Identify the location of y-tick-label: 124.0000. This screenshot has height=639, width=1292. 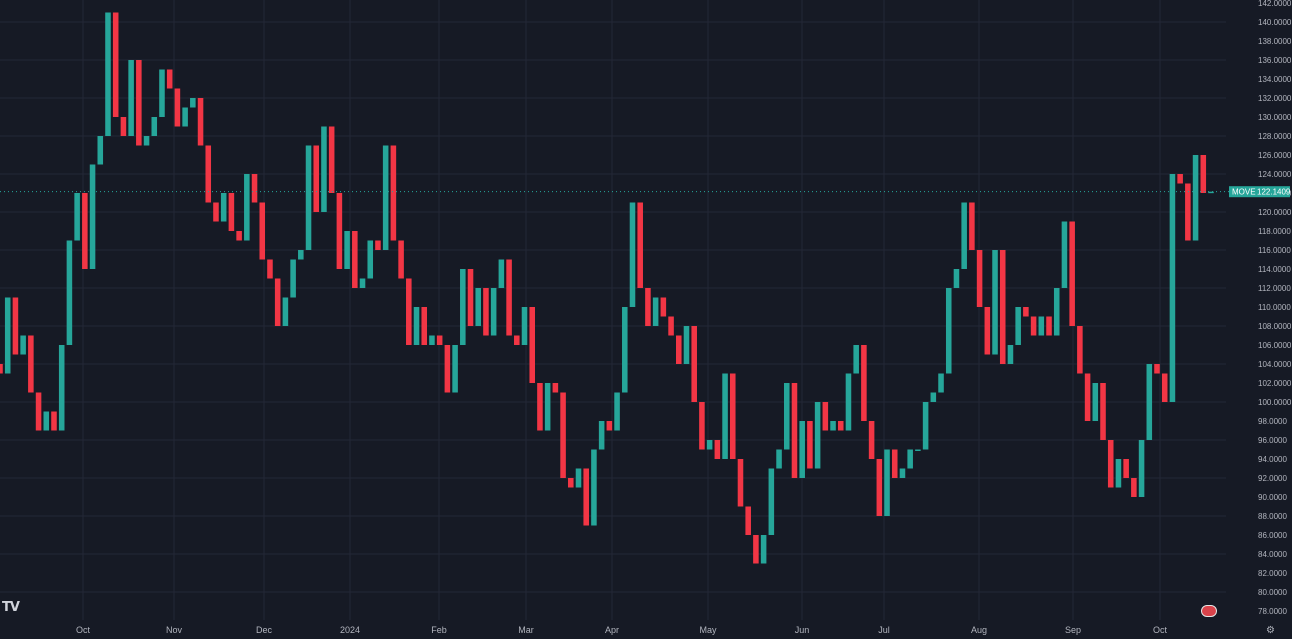
(1275, 174).